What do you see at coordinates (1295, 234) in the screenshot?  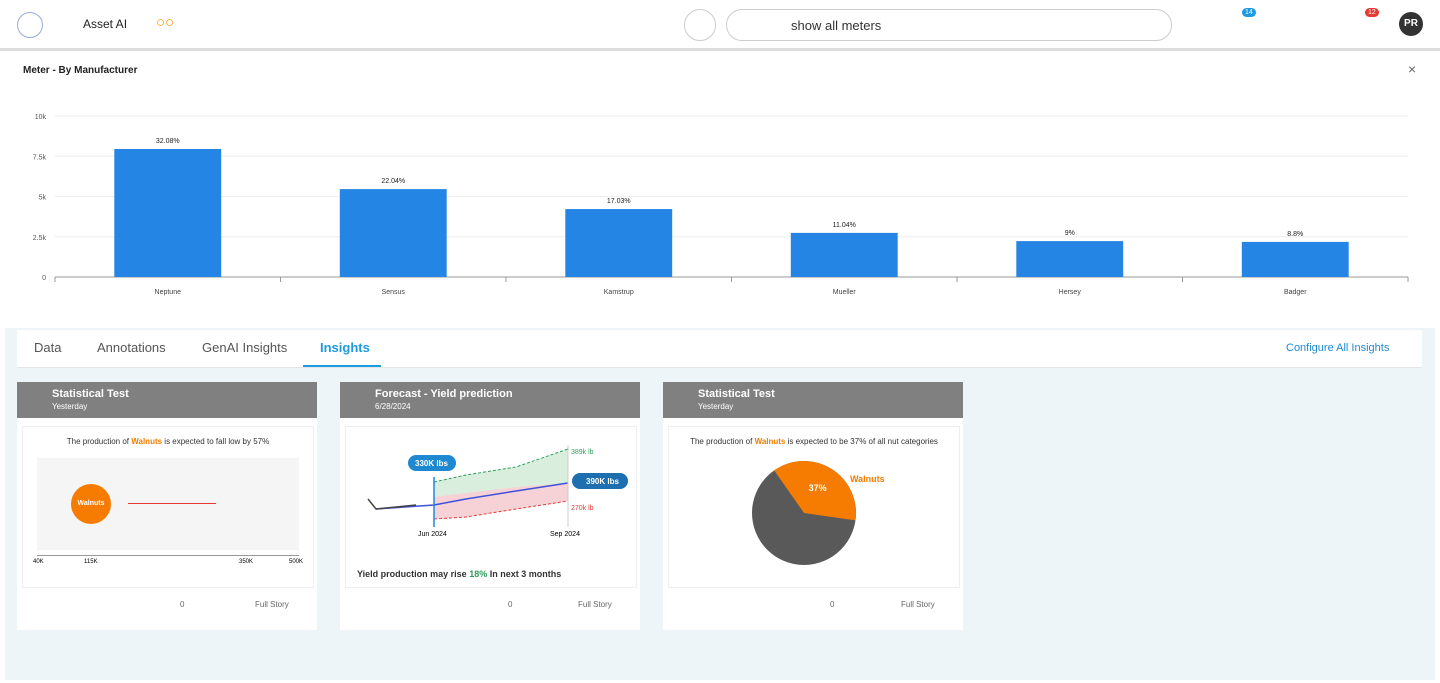 I see `data-label: 8.8%` at bounding box center [1295, 234].